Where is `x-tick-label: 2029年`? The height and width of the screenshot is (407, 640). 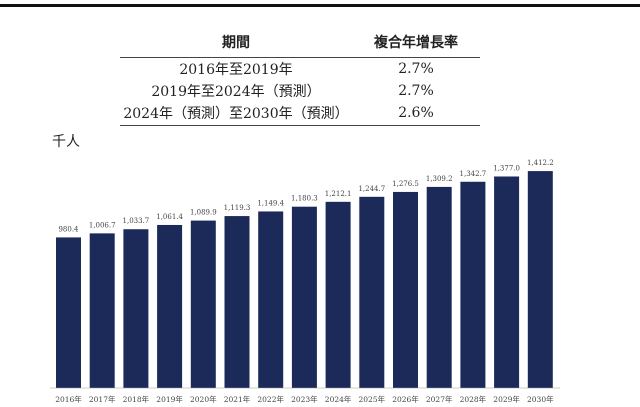 x-tick-label: 2029年 is located at coordinates (506, 399).